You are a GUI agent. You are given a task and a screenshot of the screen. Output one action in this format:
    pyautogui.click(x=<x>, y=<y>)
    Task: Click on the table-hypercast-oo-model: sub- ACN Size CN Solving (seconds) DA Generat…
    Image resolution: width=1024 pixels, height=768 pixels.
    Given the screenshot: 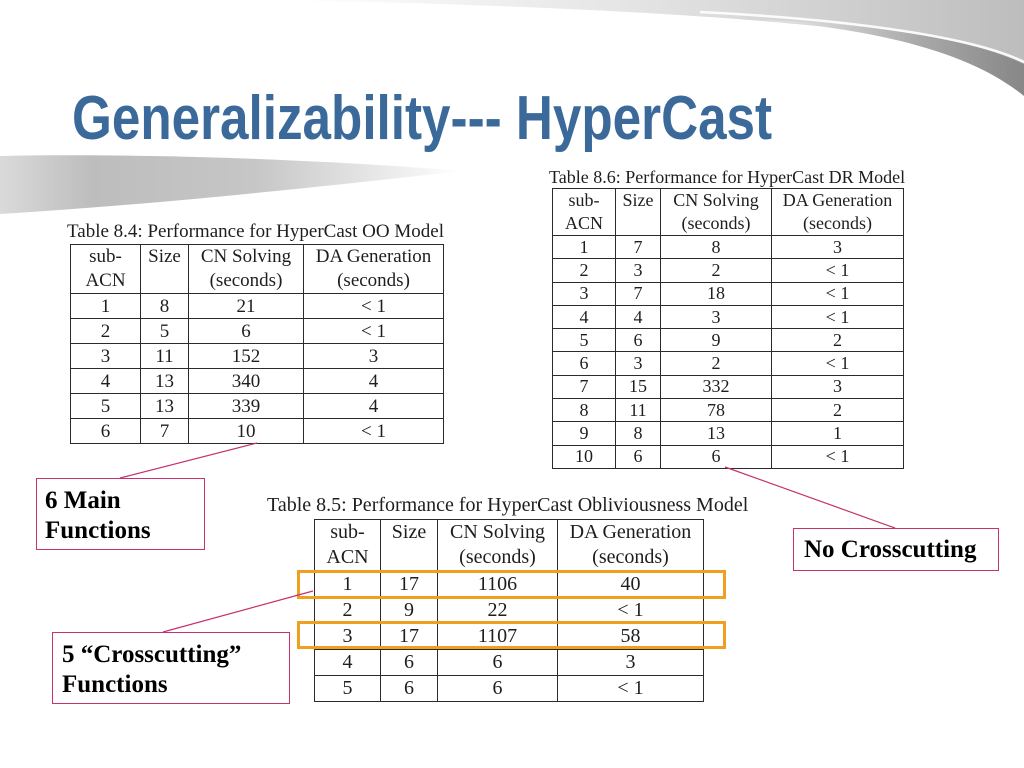 What is the action you would take?
    pyautogui.click(x=257, y=344)
    